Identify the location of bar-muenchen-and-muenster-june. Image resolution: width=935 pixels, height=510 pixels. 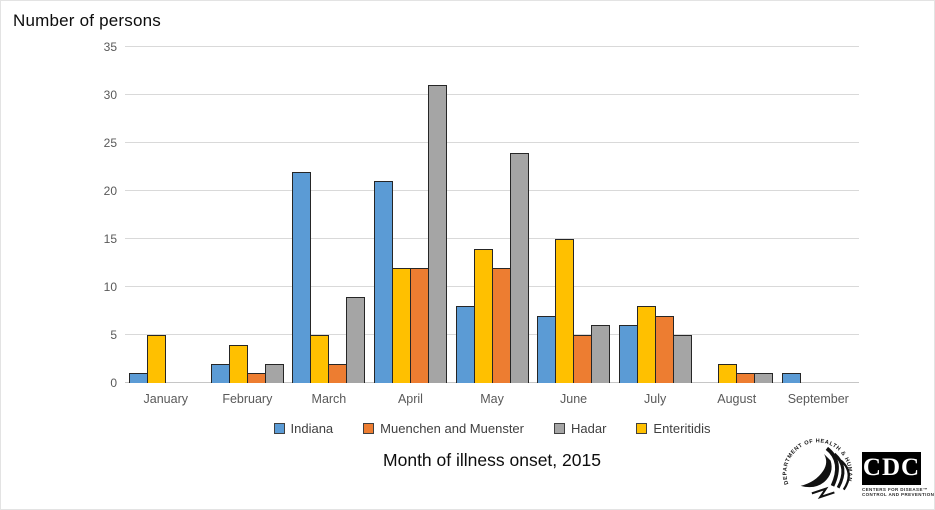
(583, 359).